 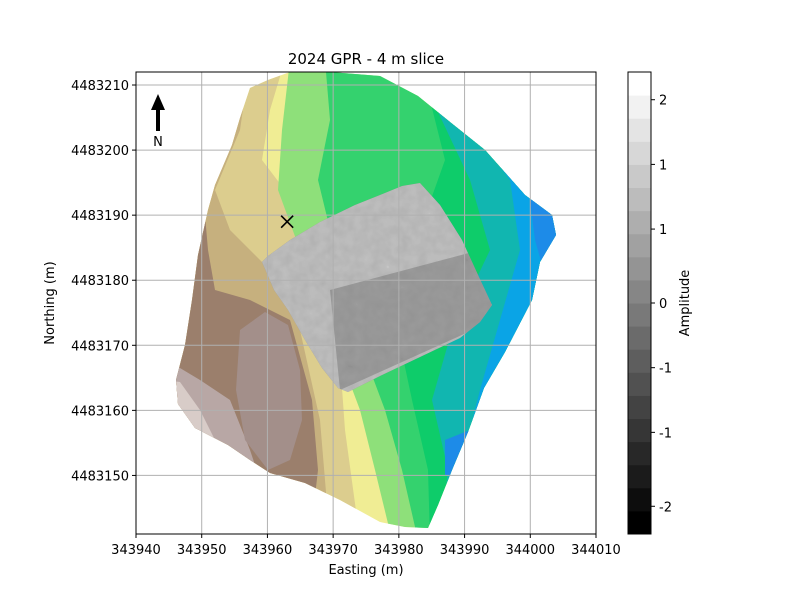 I want to click on x-tick-label: 344010, so click(x=596, y=550).